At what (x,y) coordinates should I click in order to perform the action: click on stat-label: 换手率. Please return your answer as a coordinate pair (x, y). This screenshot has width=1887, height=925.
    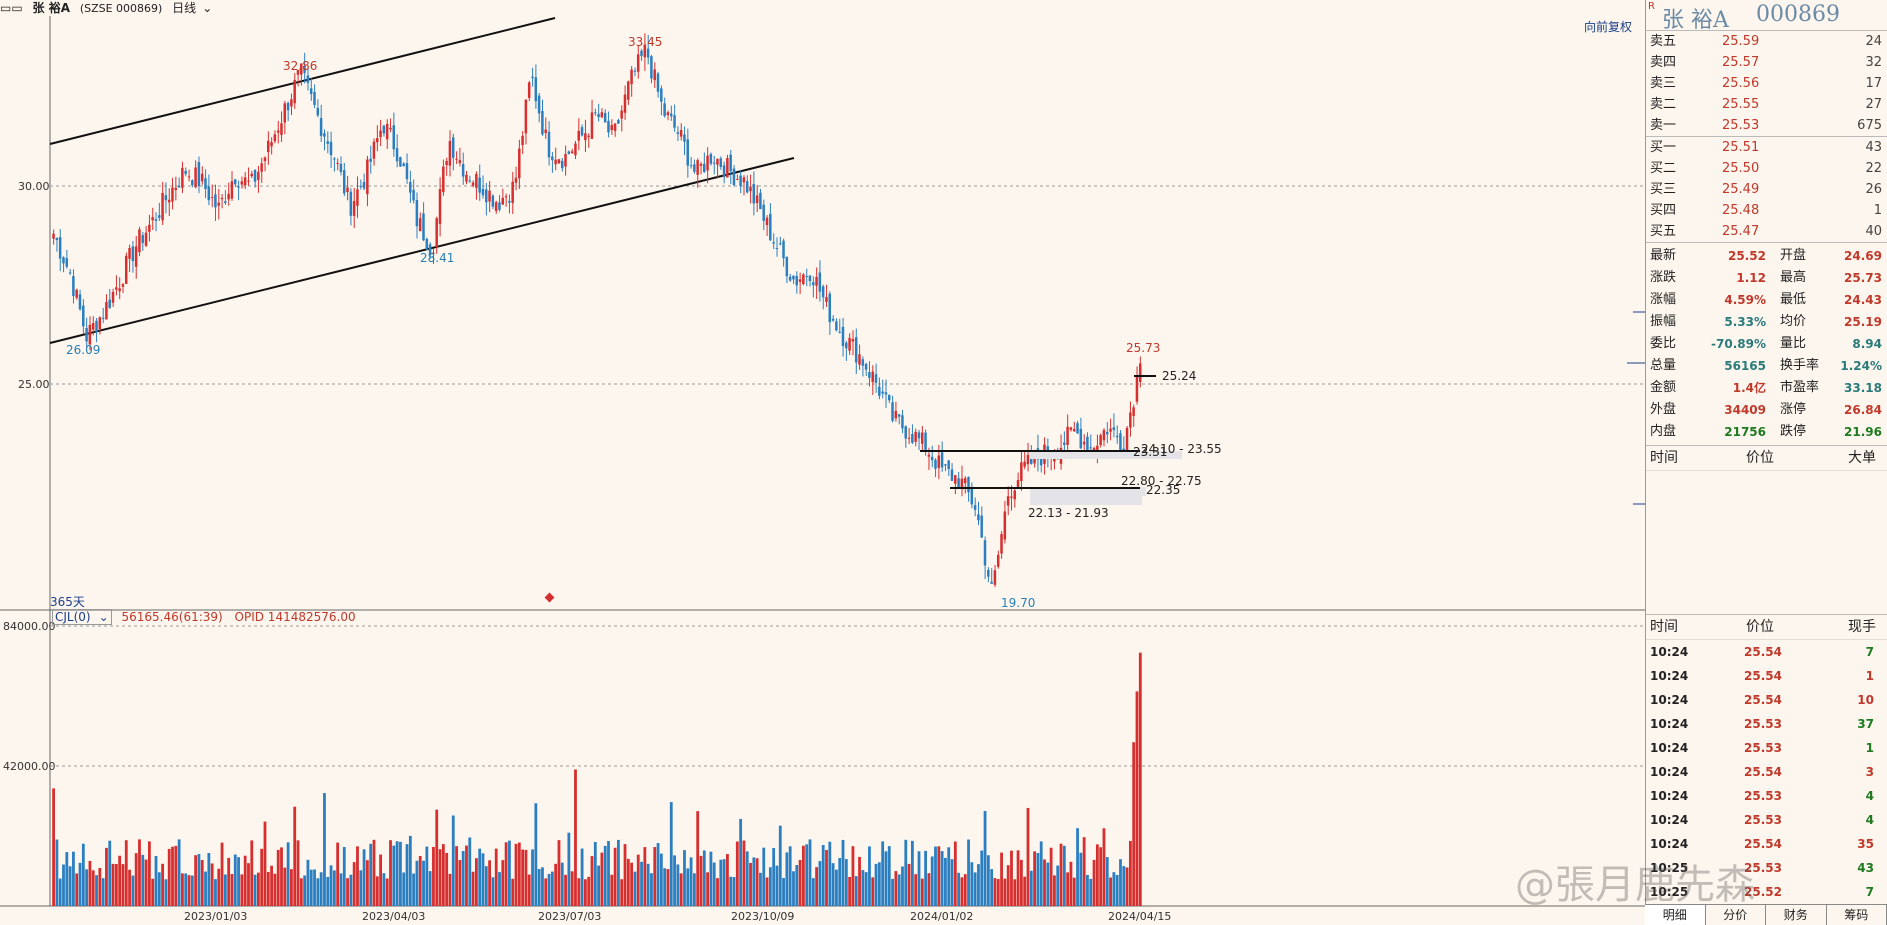
    Looking at the image, I should click on (1799, 366).